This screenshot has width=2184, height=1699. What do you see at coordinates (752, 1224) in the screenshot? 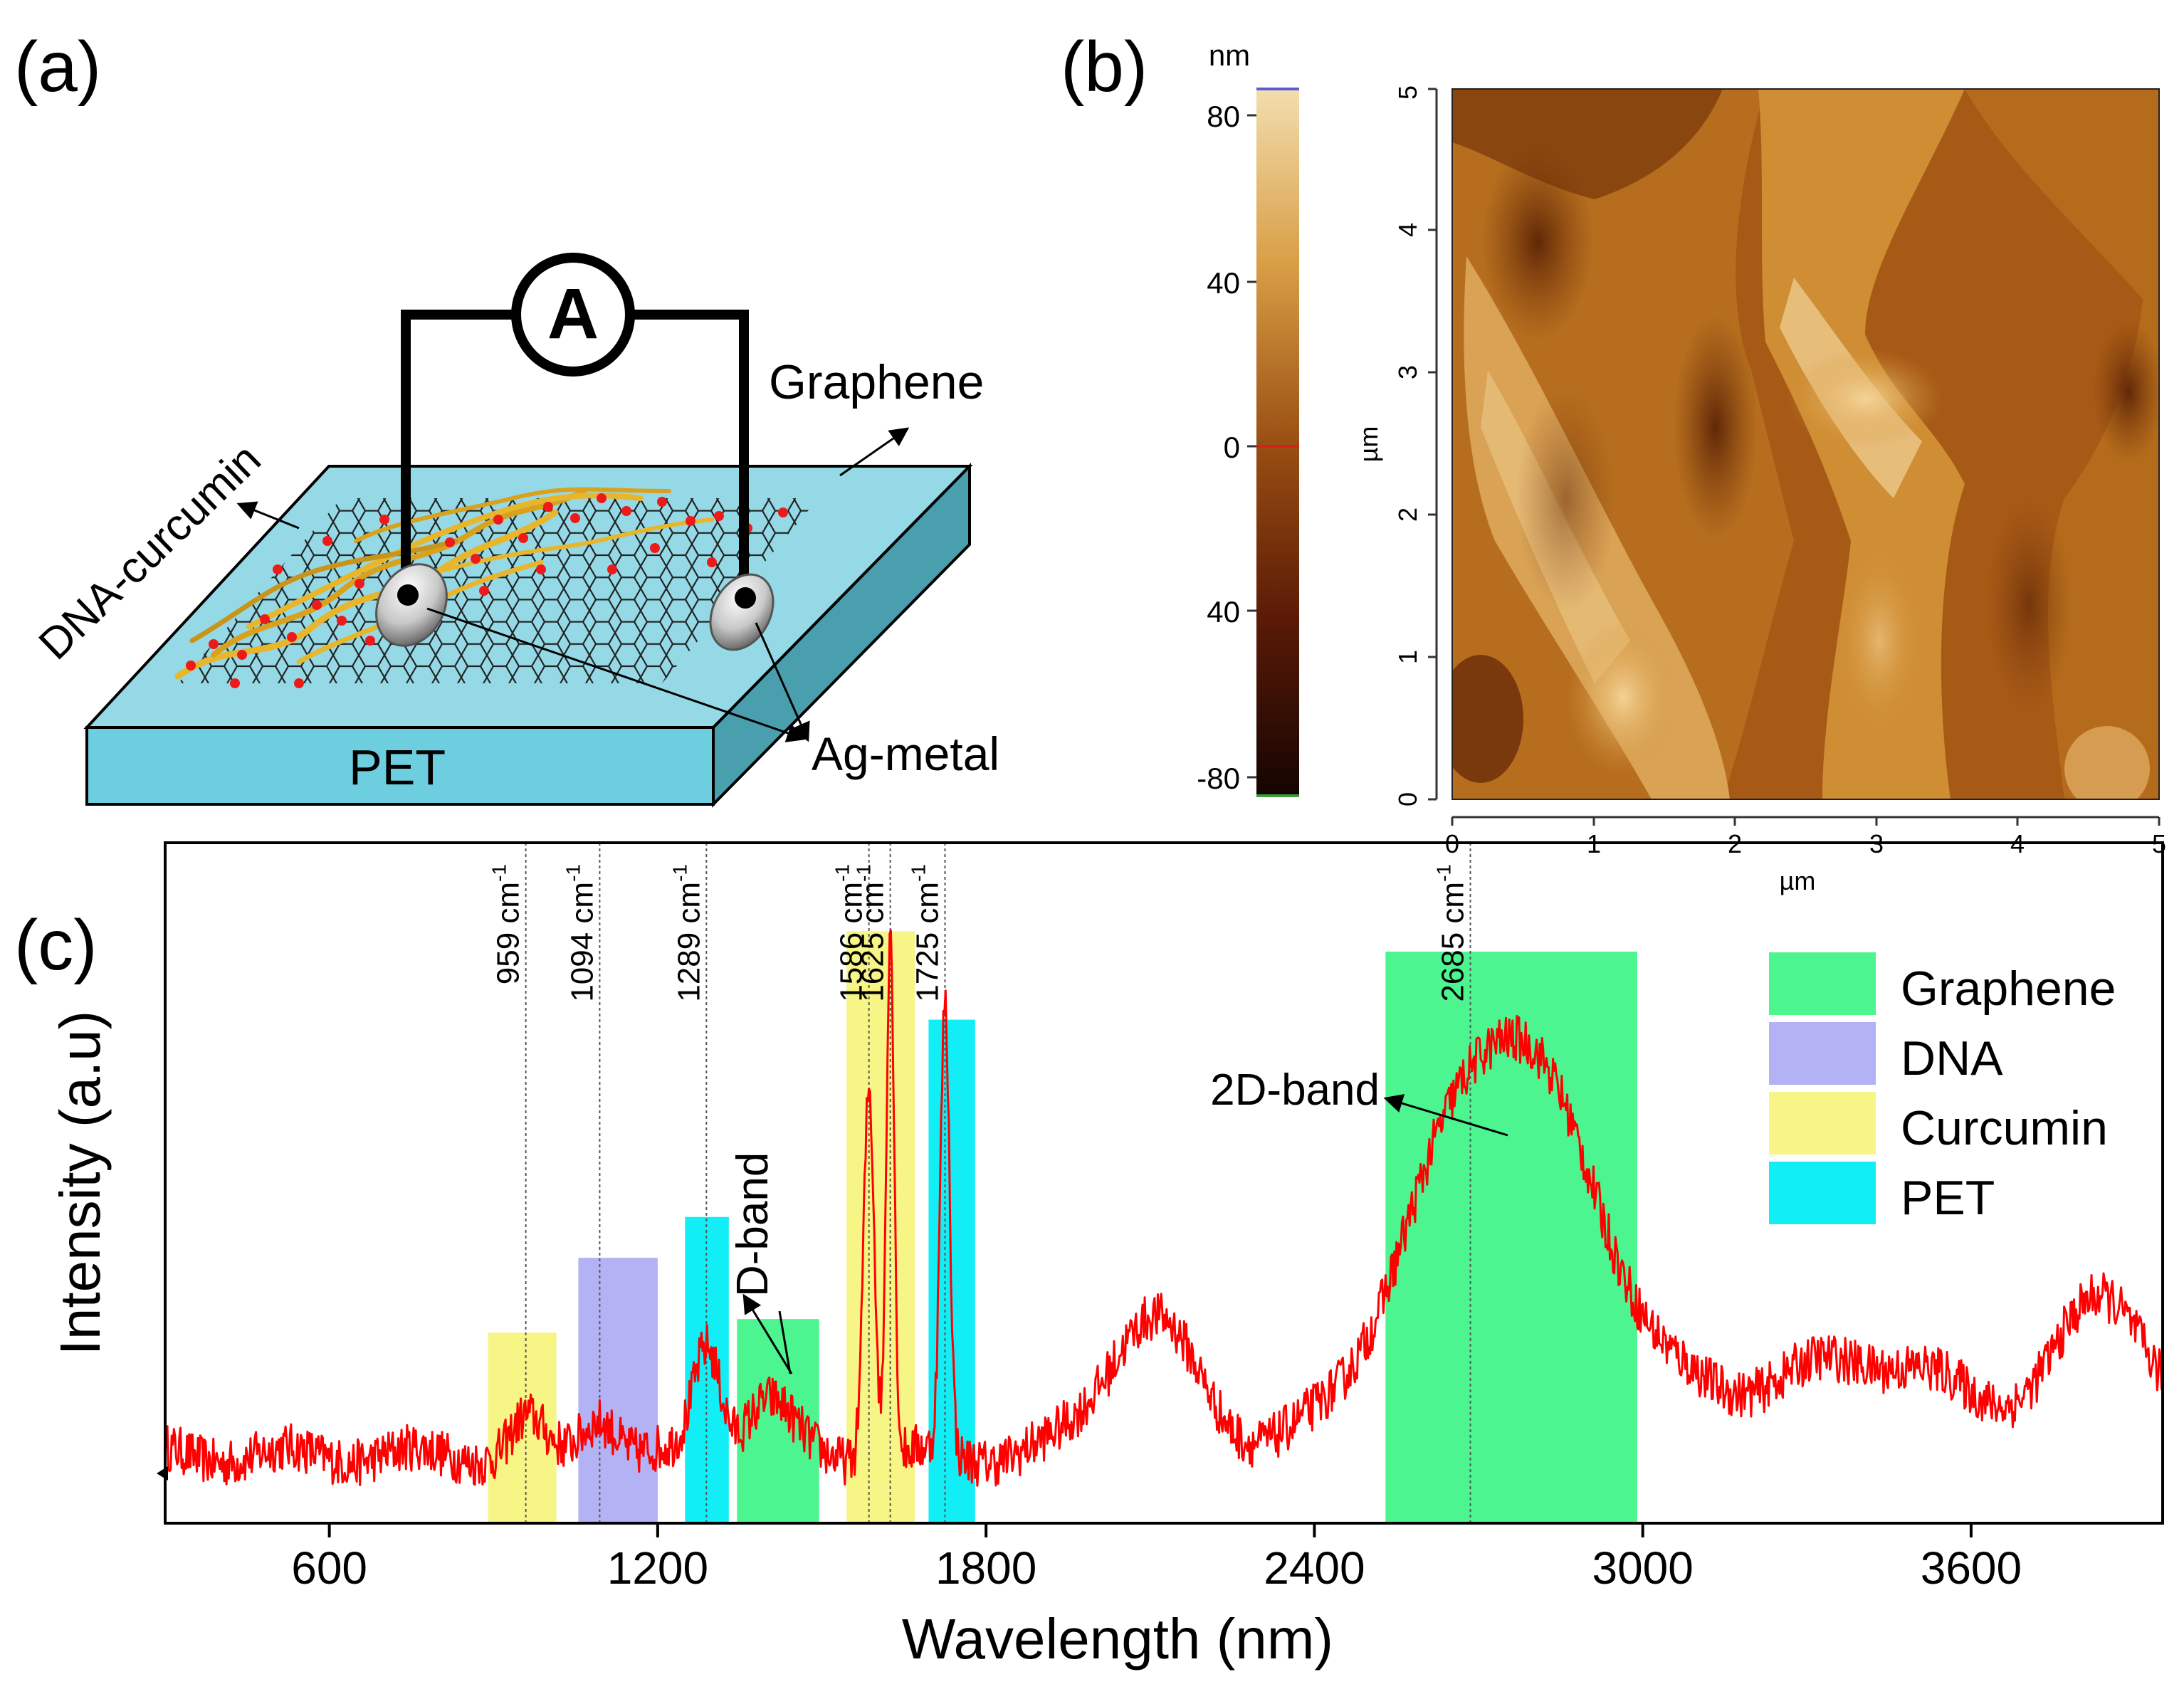
I see `d-band-label: D-band` at bounding box center [752, 1224].